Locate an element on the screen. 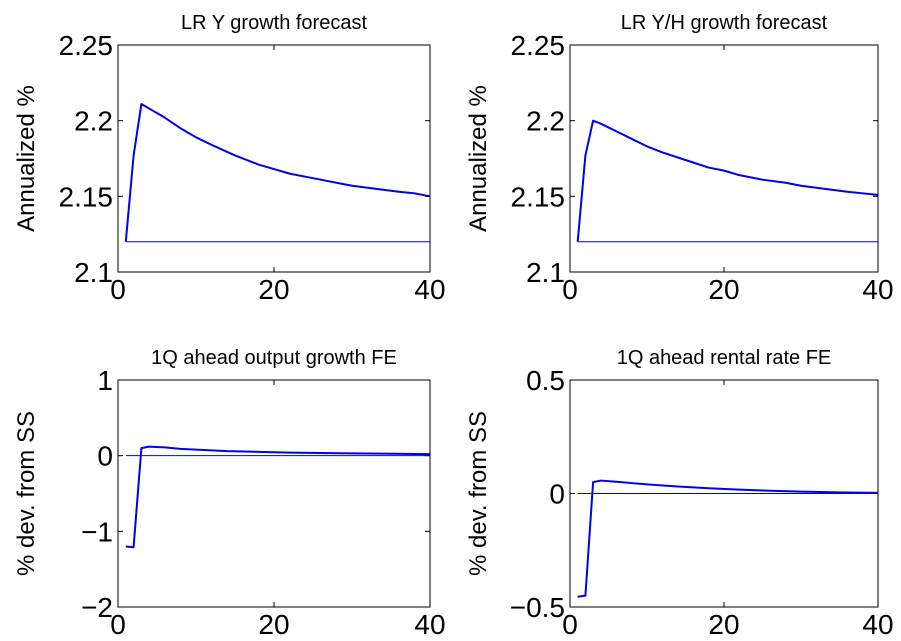  chart-1-axes-box is located at coordinates (274, 158).